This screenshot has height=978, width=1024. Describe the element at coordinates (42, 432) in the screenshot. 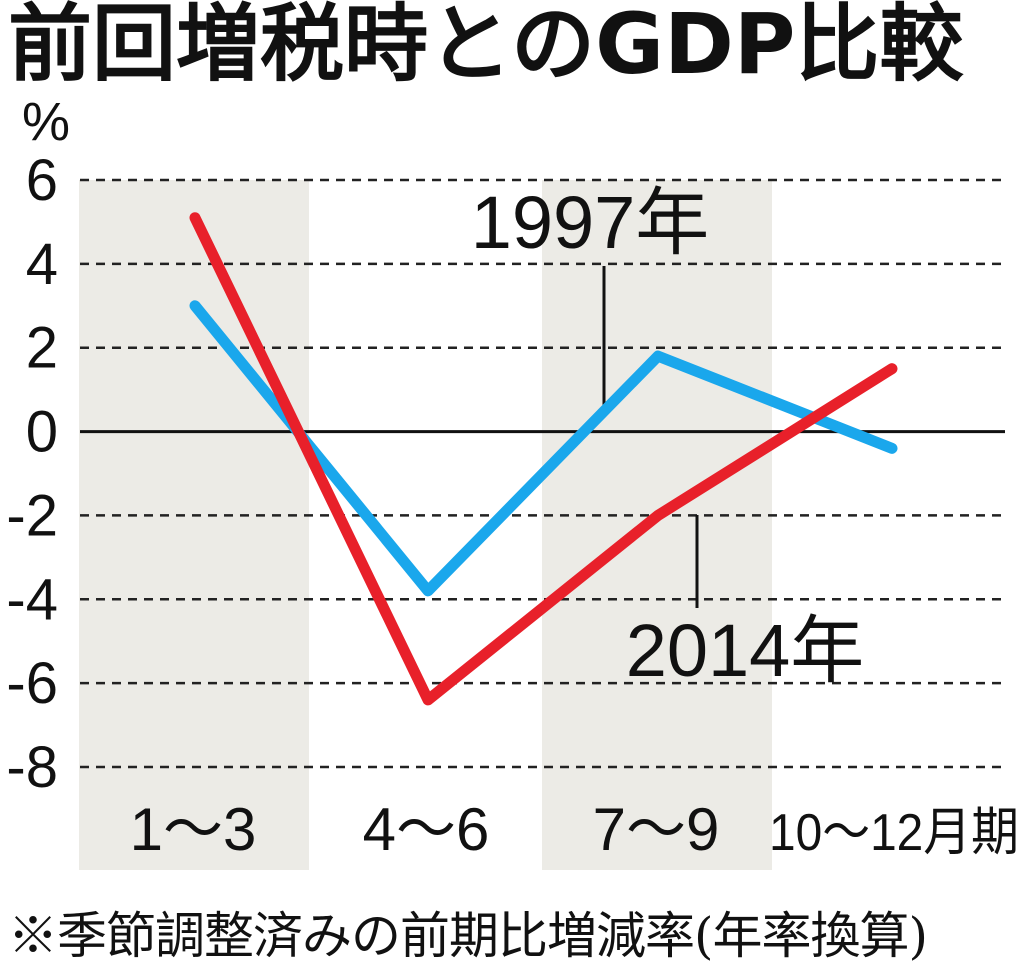

I see `y-tick-label: 0` at that location.